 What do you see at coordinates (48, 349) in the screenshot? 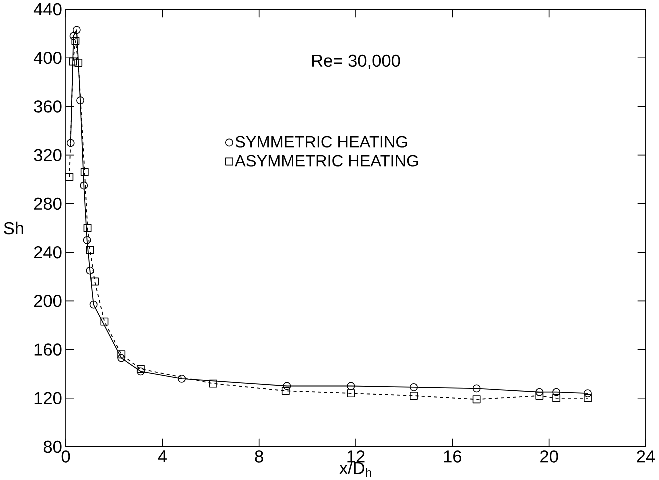
I see `y-tick-label: 160` at bounding box center [48, 349].